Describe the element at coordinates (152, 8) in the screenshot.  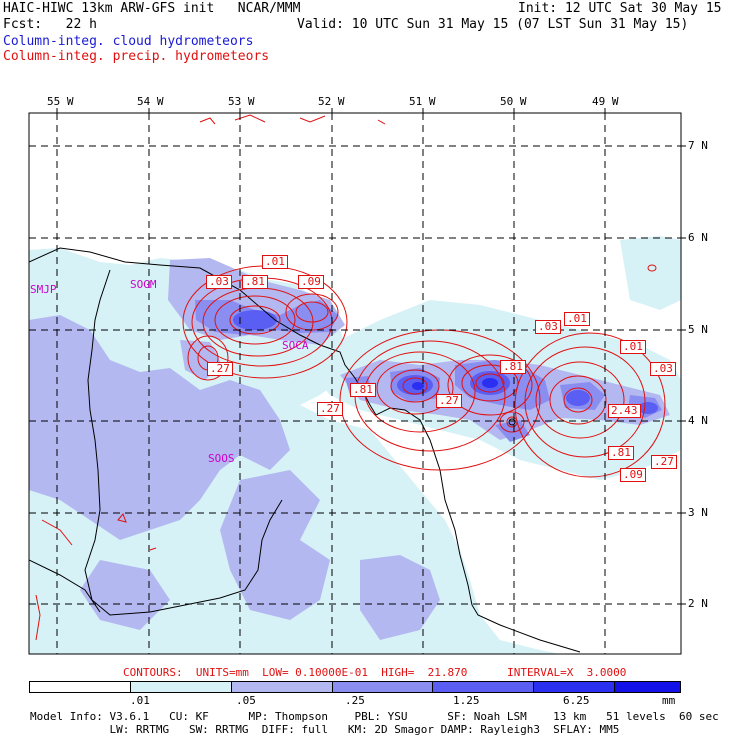
I see `plot-title: HAIC-HIWC 13km ARW-GFS init NCAR/MMM` at that location.